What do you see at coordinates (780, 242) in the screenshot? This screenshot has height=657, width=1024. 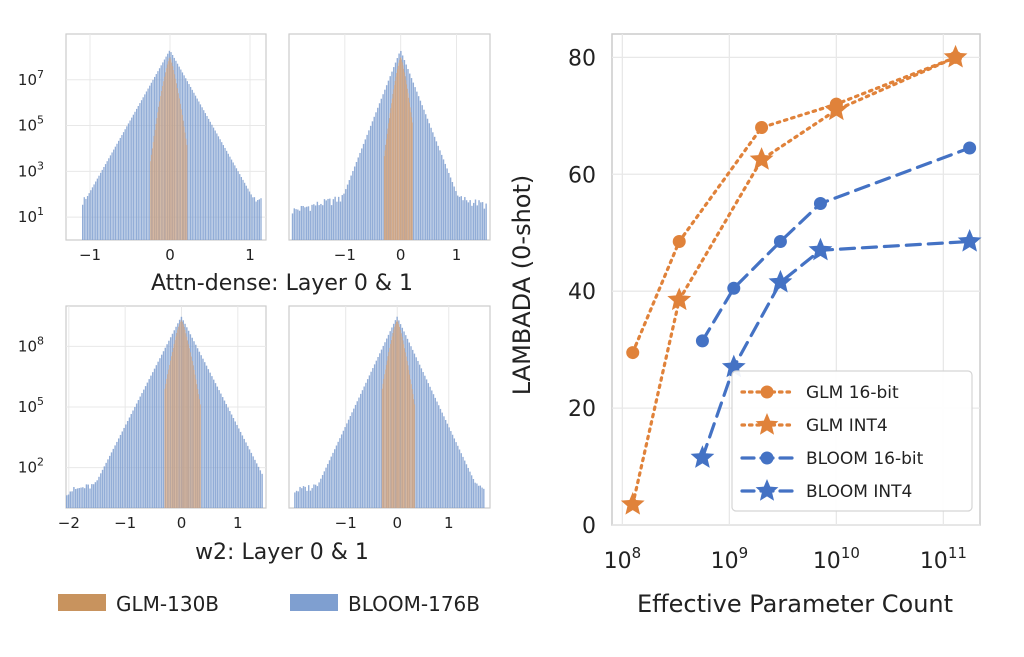 I see `point-bloom-16-bit` at bounding box center [780, 242].